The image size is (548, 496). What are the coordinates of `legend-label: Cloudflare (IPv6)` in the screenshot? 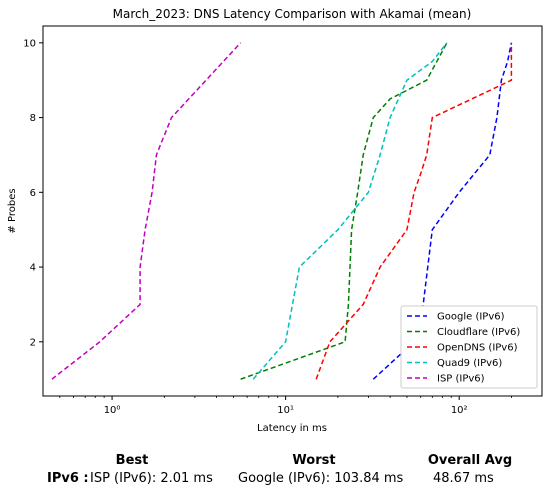 It's located at (478, 332).